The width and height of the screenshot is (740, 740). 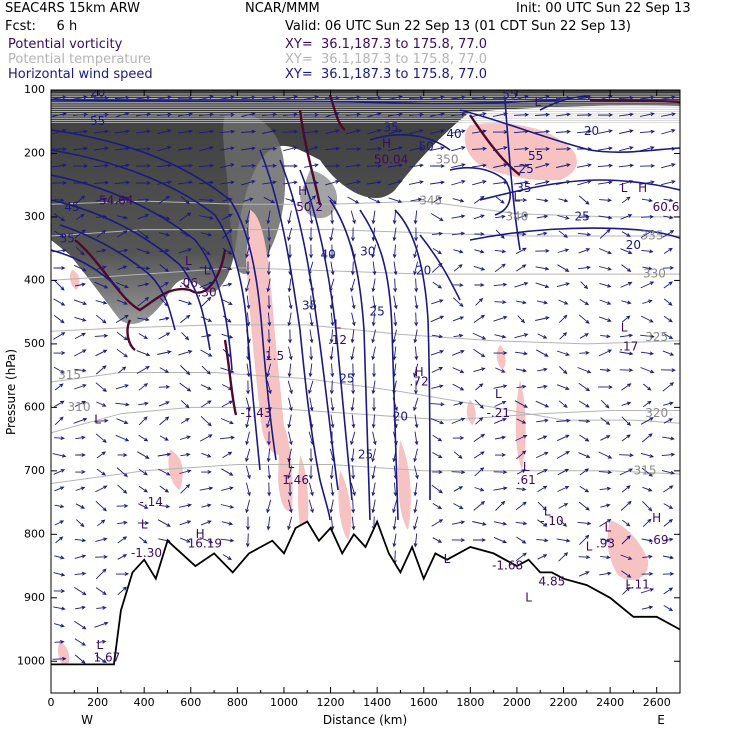 What do you see at coordinates (230, 377) in the screenshot?
I see `pv-2pvu-contour` at bounding box center [230, 377].